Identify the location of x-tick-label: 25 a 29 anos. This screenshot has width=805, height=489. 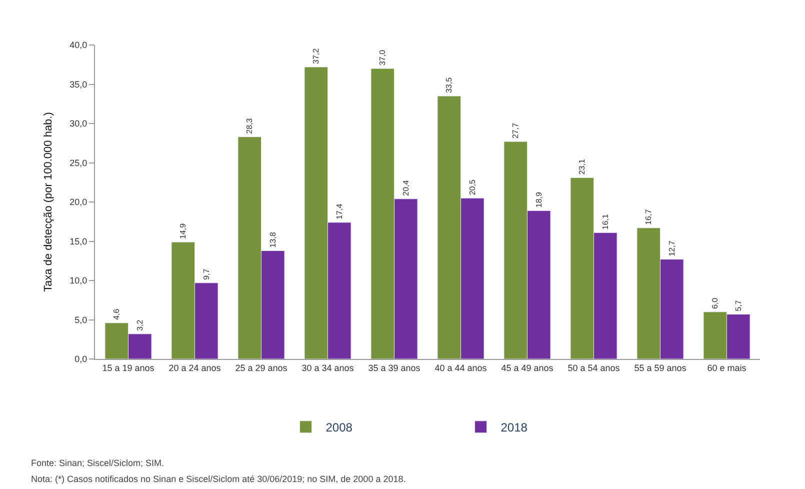
(261, 367).